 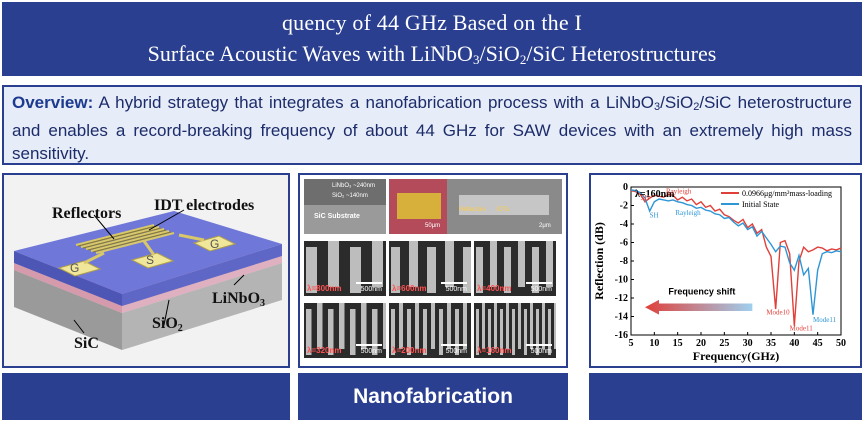 What do you see at coordinates (701, 291) in the screenshot?
I see `frequency-shift-label: Frequency shift` at bounding box center [701, 291].